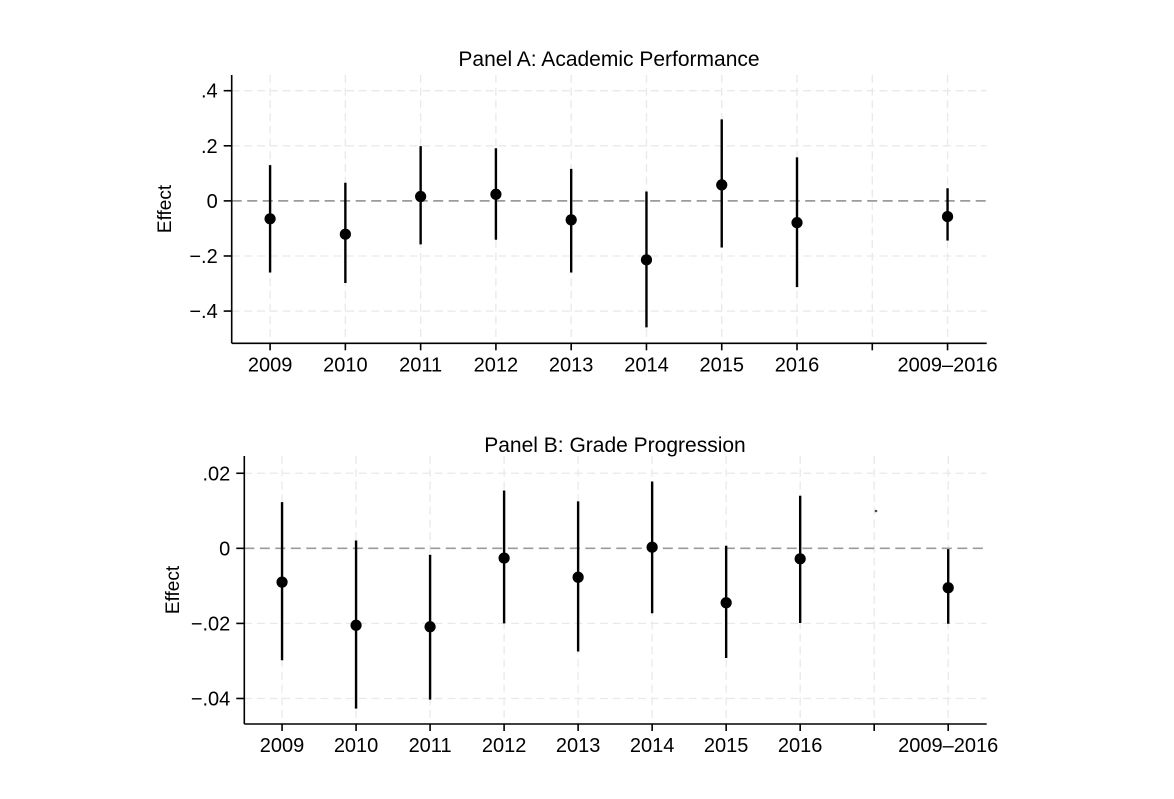 This screenshot has width=1174, height=799. Describe the element at coordinates (165, 208) in the screenshot. I see `panel-a-y-axis-label: Effect` at that location.